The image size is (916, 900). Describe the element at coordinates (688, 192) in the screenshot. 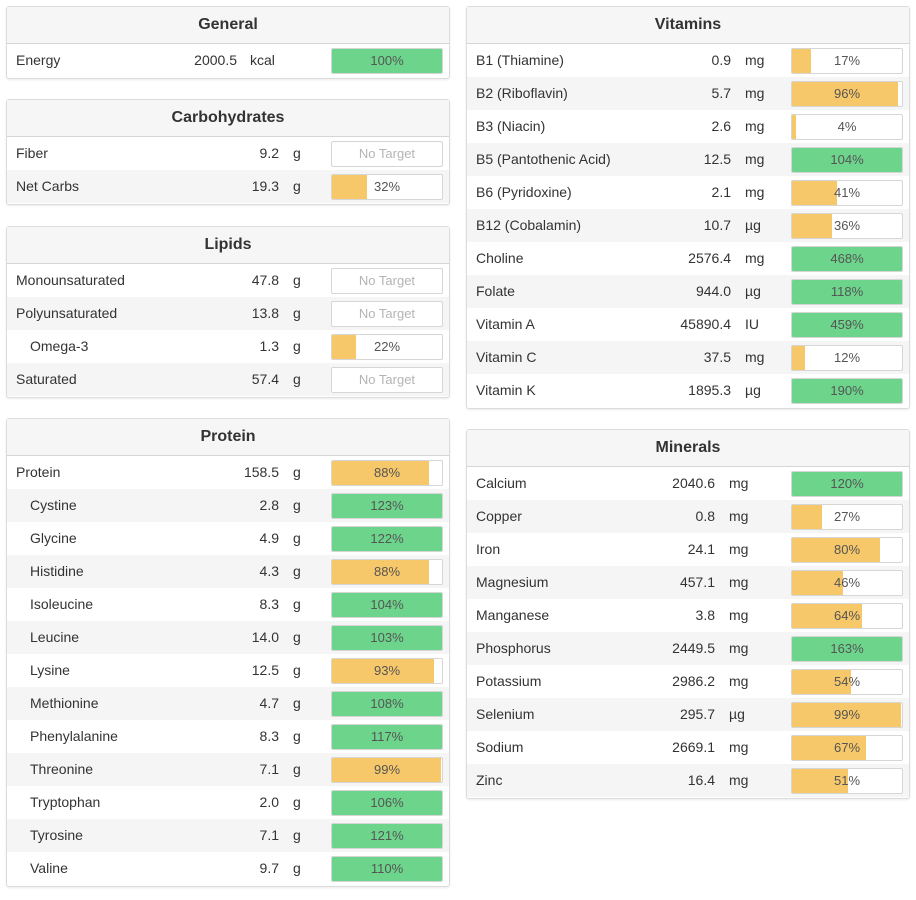

I see `nutrient-row: B6 (Pyridoxine) 2.1 mg 41%` at that location.